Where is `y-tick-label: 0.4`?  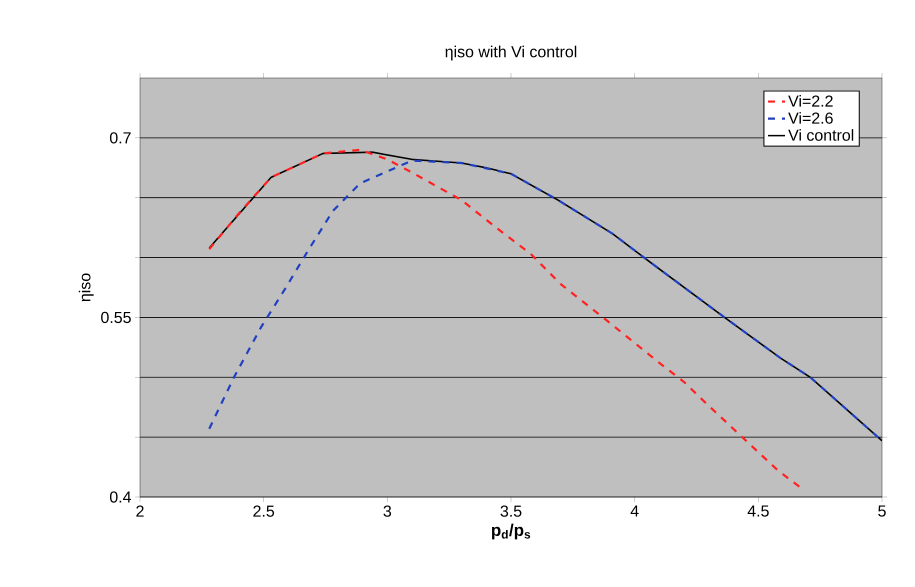
y-tick-label: 0.4 is located at coordinates (121, 497).